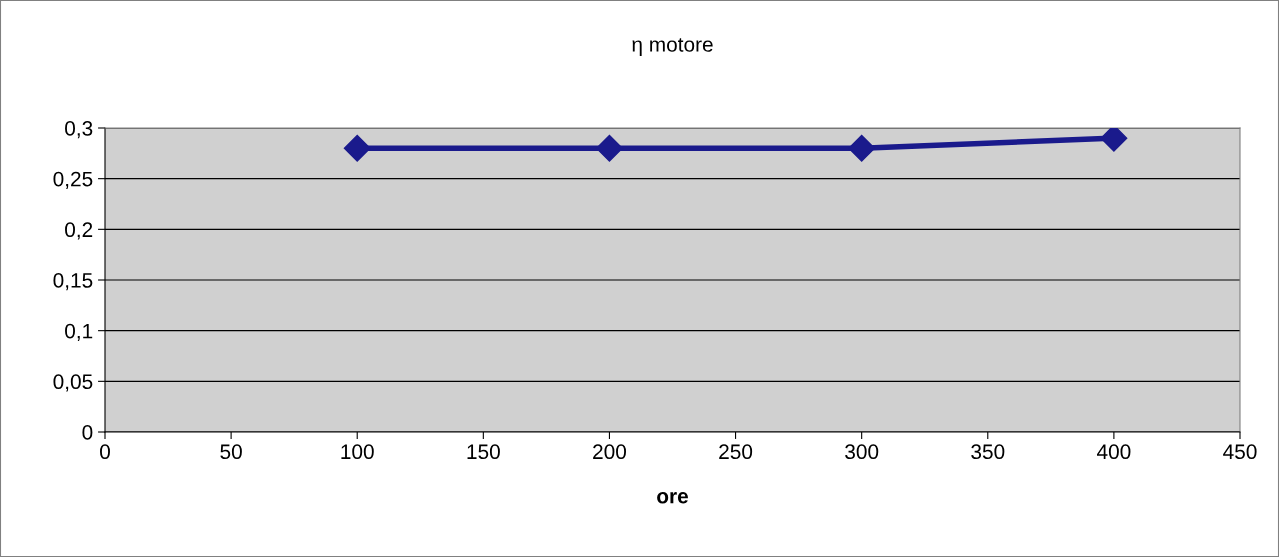  Describe the element at coordinates (483, 452) in the screenshot. I see `x-tick-label: 150` at that location.